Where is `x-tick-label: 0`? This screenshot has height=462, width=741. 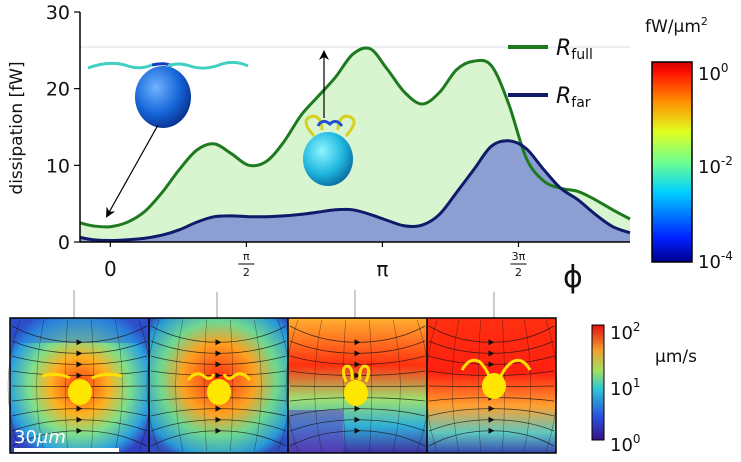 x-tick-label: 0 is located at coordinates (110, 269).